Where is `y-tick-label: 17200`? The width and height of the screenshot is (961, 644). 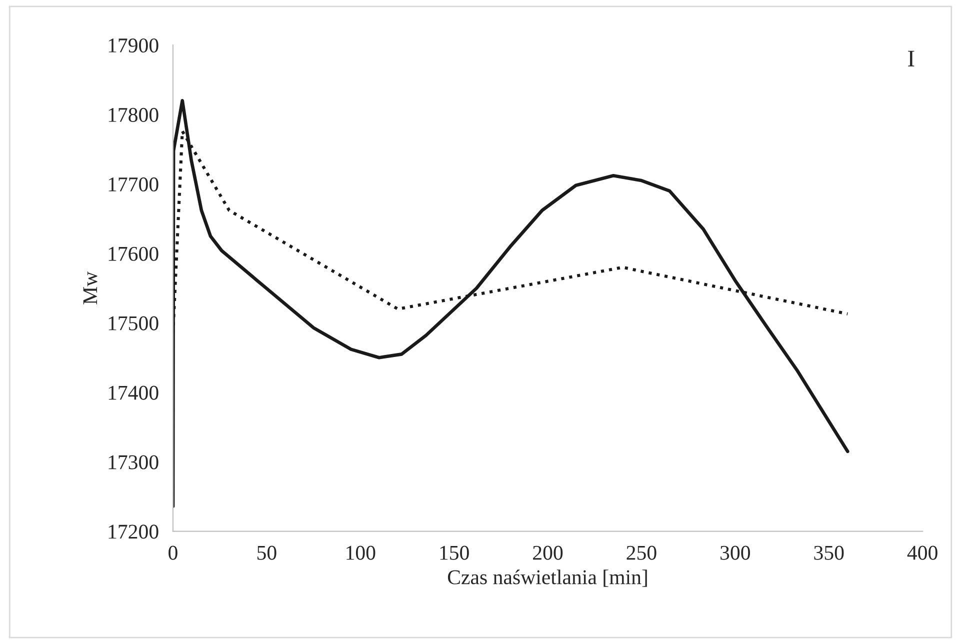 y-tick-label: 17200 is located at coordinates (133, 531).